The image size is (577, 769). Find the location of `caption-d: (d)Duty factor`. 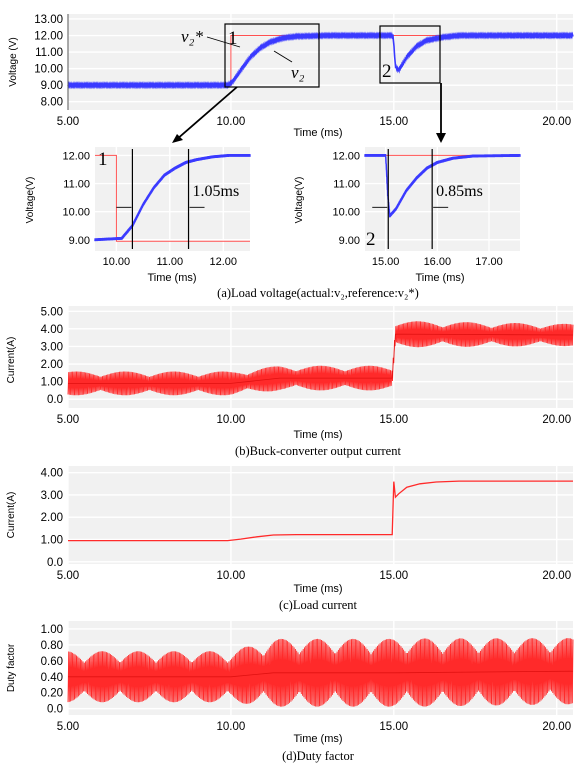

caption-d: (d)Duty factor is located at coordinates (318, 756).